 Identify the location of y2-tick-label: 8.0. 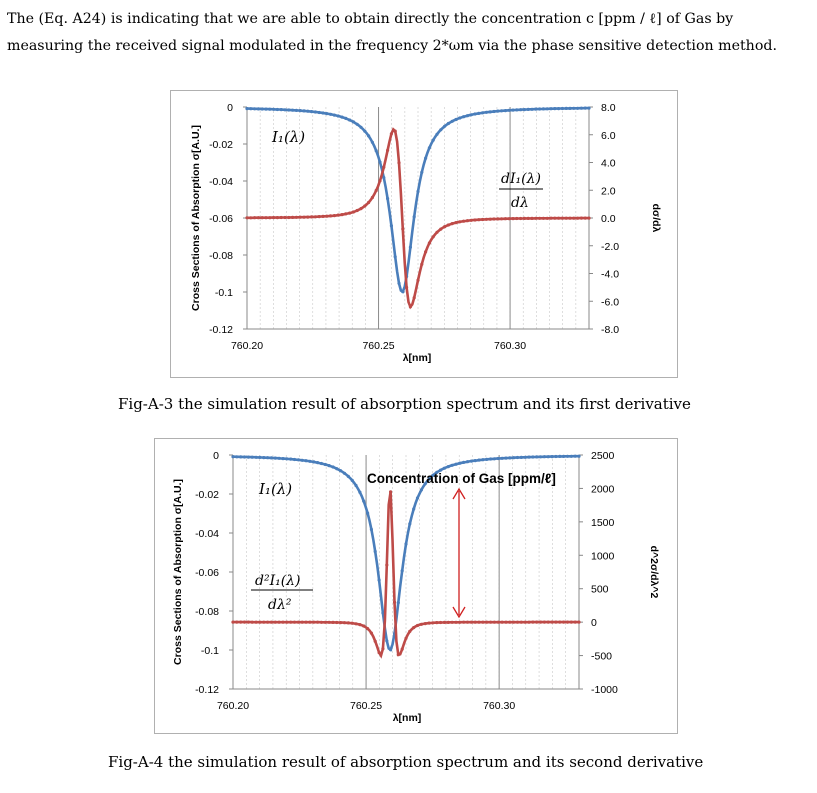
(608, 108).